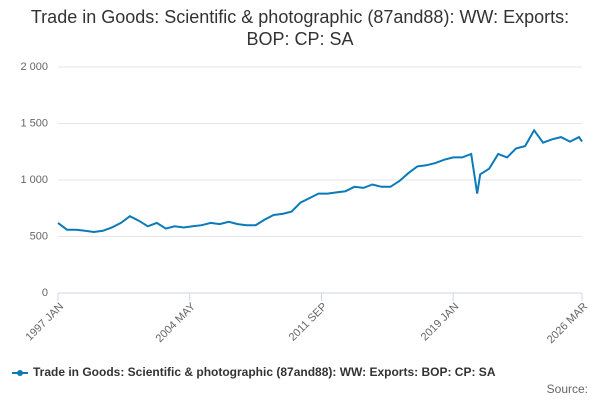 The image size is (600, 400). I want to click on x-tick-label: 2004 MAY, so click(176, 322).